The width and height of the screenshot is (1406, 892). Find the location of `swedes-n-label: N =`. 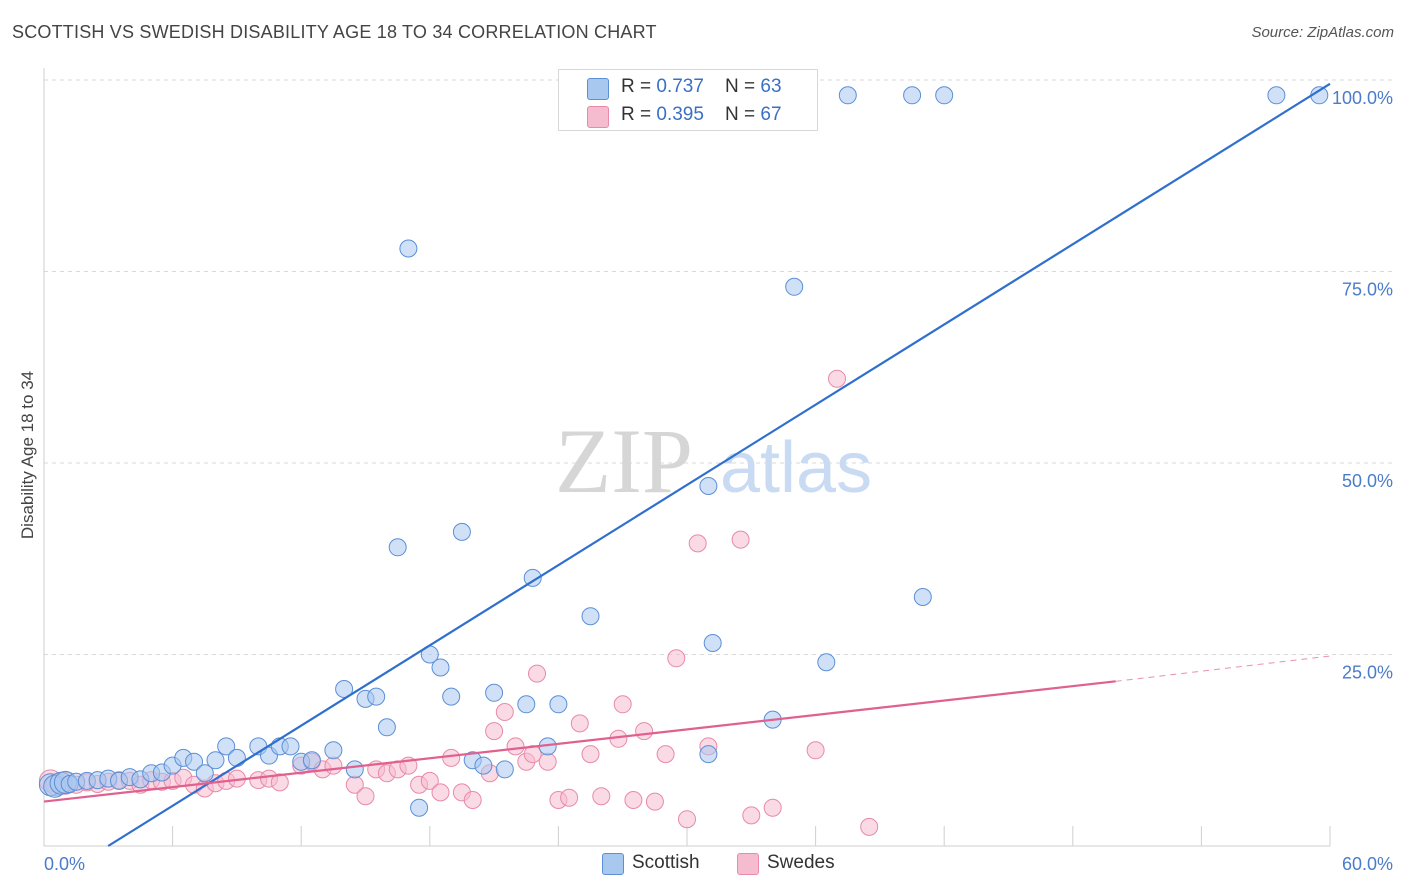

swedes-n-label: N = is located at coordinates (743, 114).